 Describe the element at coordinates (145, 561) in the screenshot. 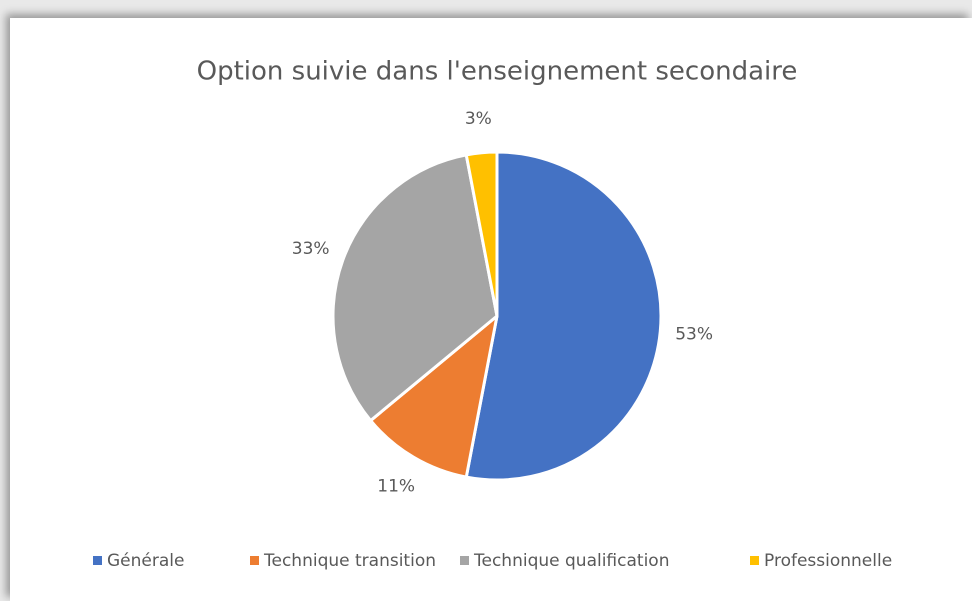

I see `legend-label: Générale` at that location.